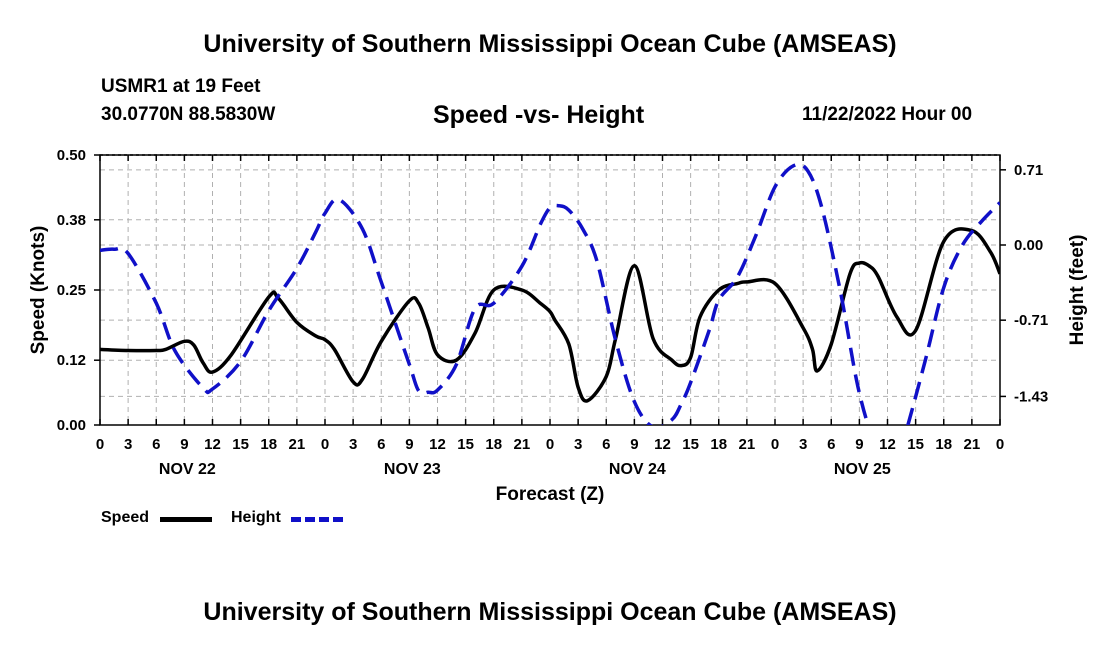  I want to click on y-tick-label: 0.00, so click(71, 425).